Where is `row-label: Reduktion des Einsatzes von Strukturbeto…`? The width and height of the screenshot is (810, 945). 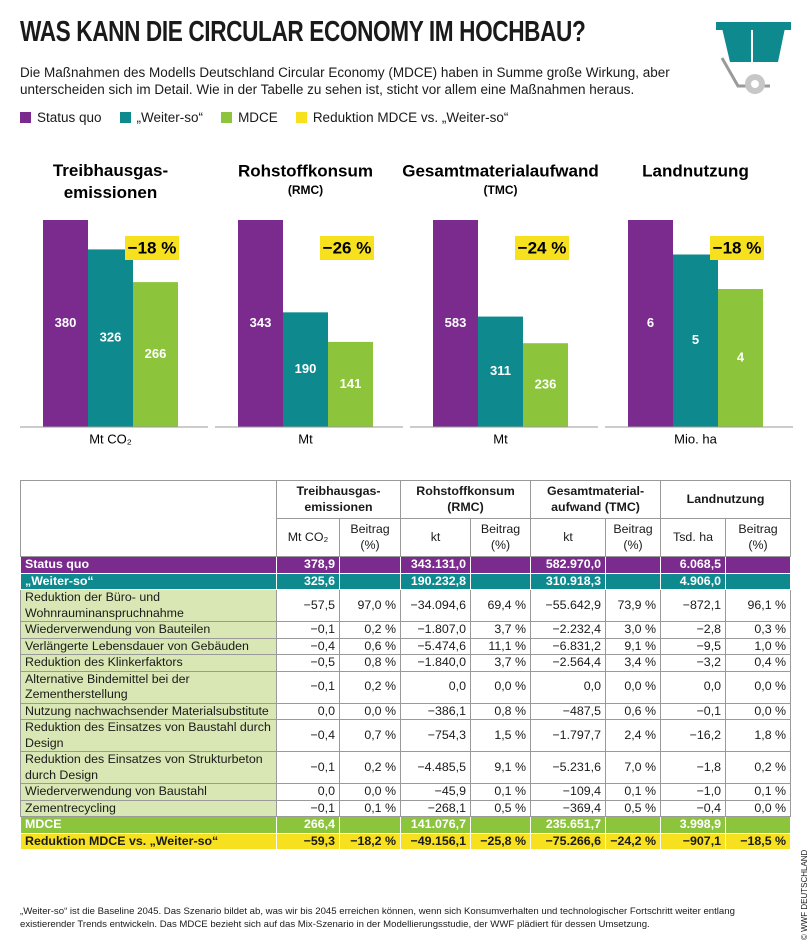
row-label: Reduktion des Einsatzes von Strukturbeto… is located at coordinates (148, 767).